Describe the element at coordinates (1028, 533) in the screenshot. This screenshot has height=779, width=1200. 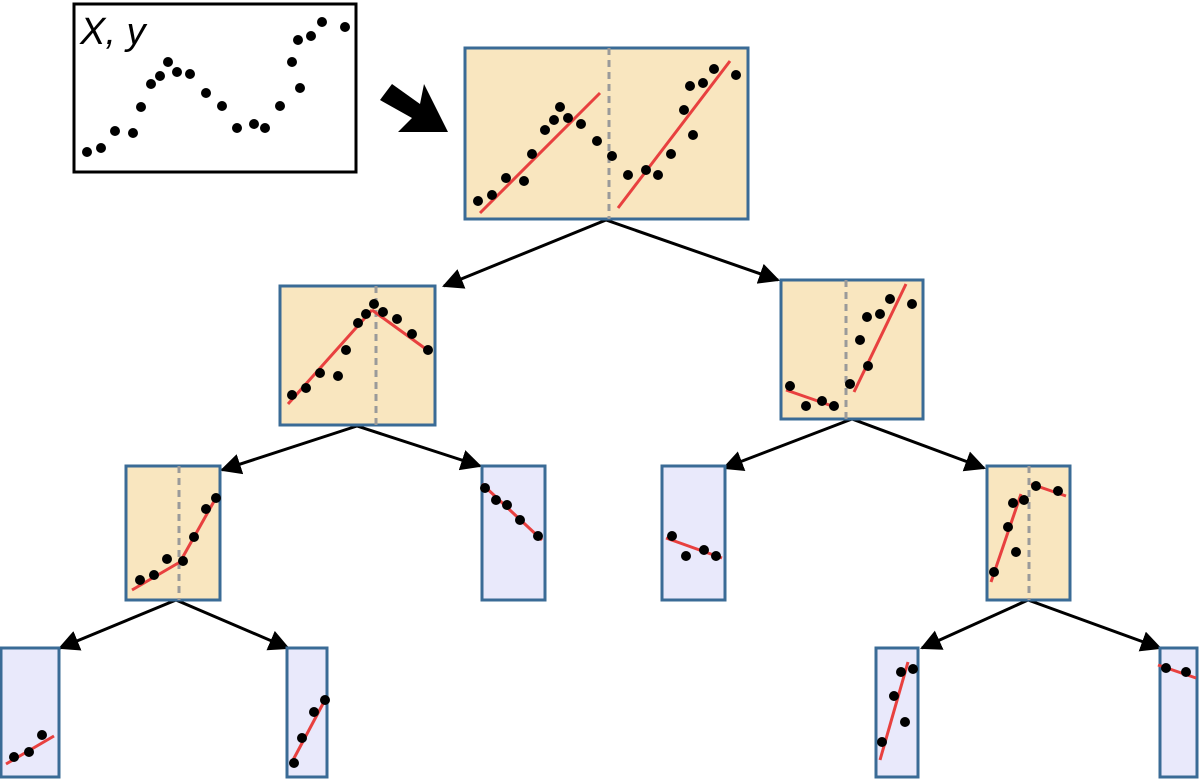
I see `tree-node-right-right` at that location.